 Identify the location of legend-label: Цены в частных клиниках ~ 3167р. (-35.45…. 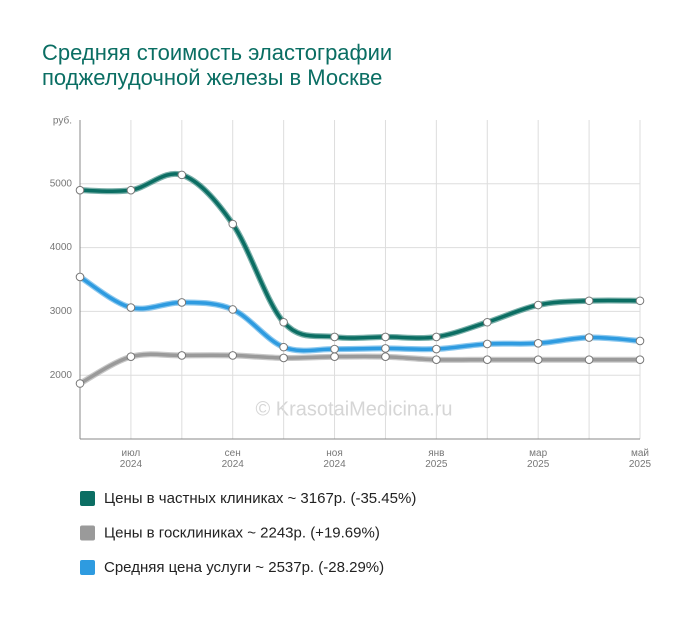
(260, 498).